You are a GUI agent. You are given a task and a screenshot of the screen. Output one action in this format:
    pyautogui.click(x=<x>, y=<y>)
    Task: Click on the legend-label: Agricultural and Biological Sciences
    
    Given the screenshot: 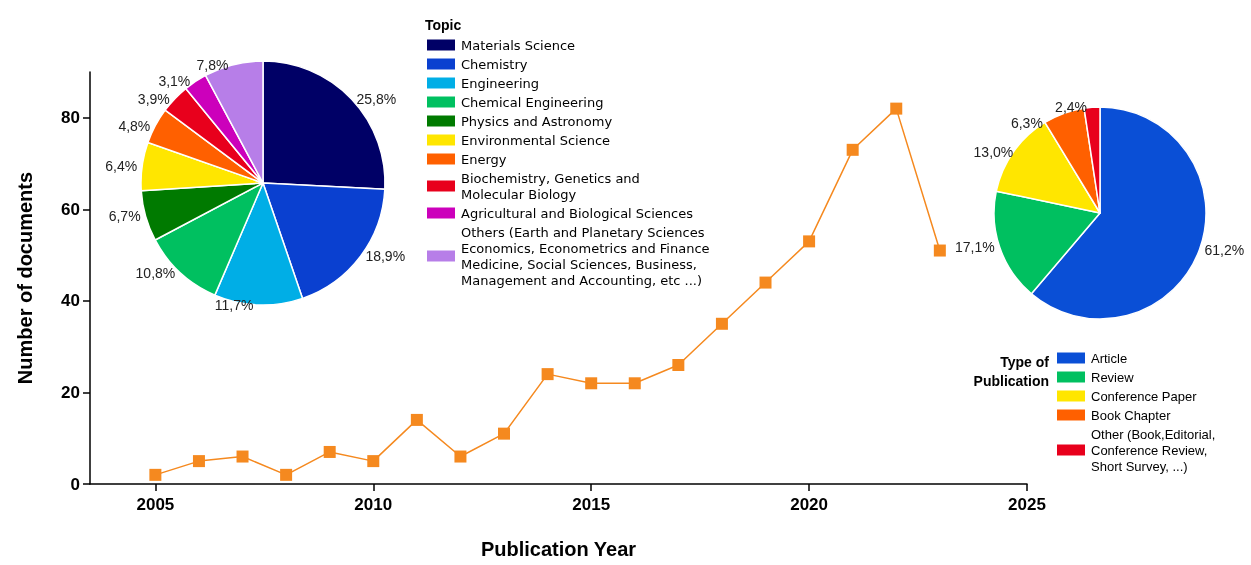 What is the action you would take?
    pyautogui.click(x=577, y=213)
    